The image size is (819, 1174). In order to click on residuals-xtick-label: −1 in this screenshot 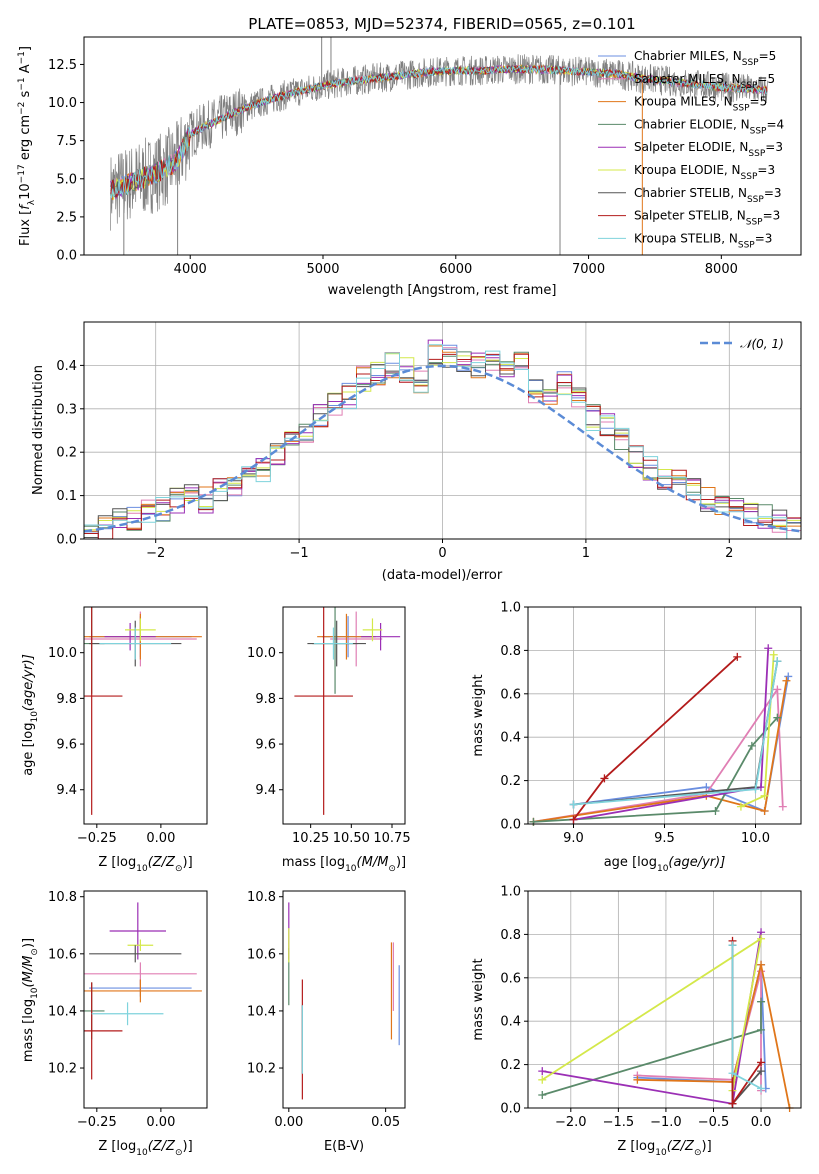, I will do `click(299, 553)`.